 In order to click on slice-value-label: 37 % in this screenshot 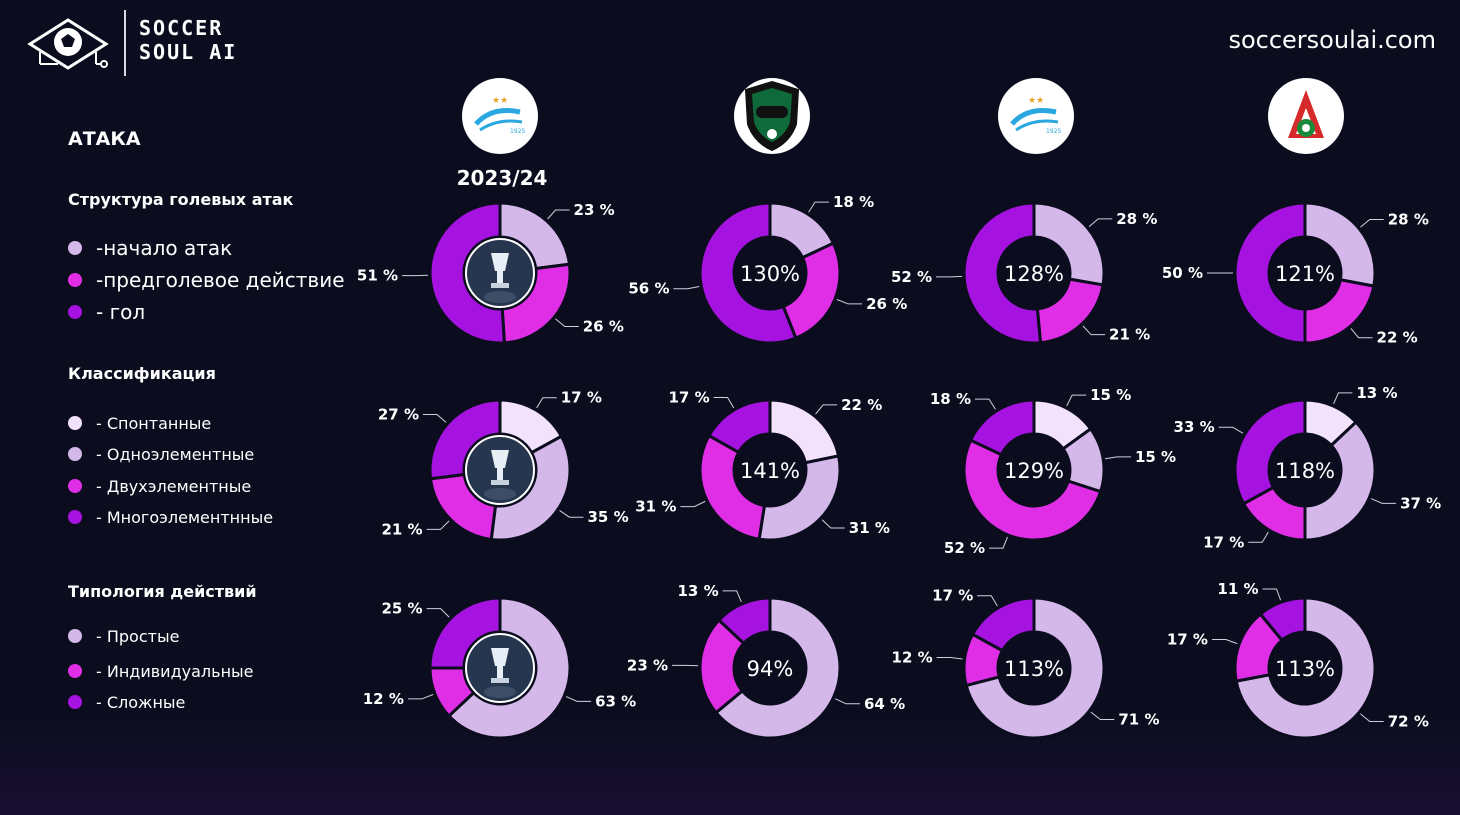, I will do `click(1420, 503)`.